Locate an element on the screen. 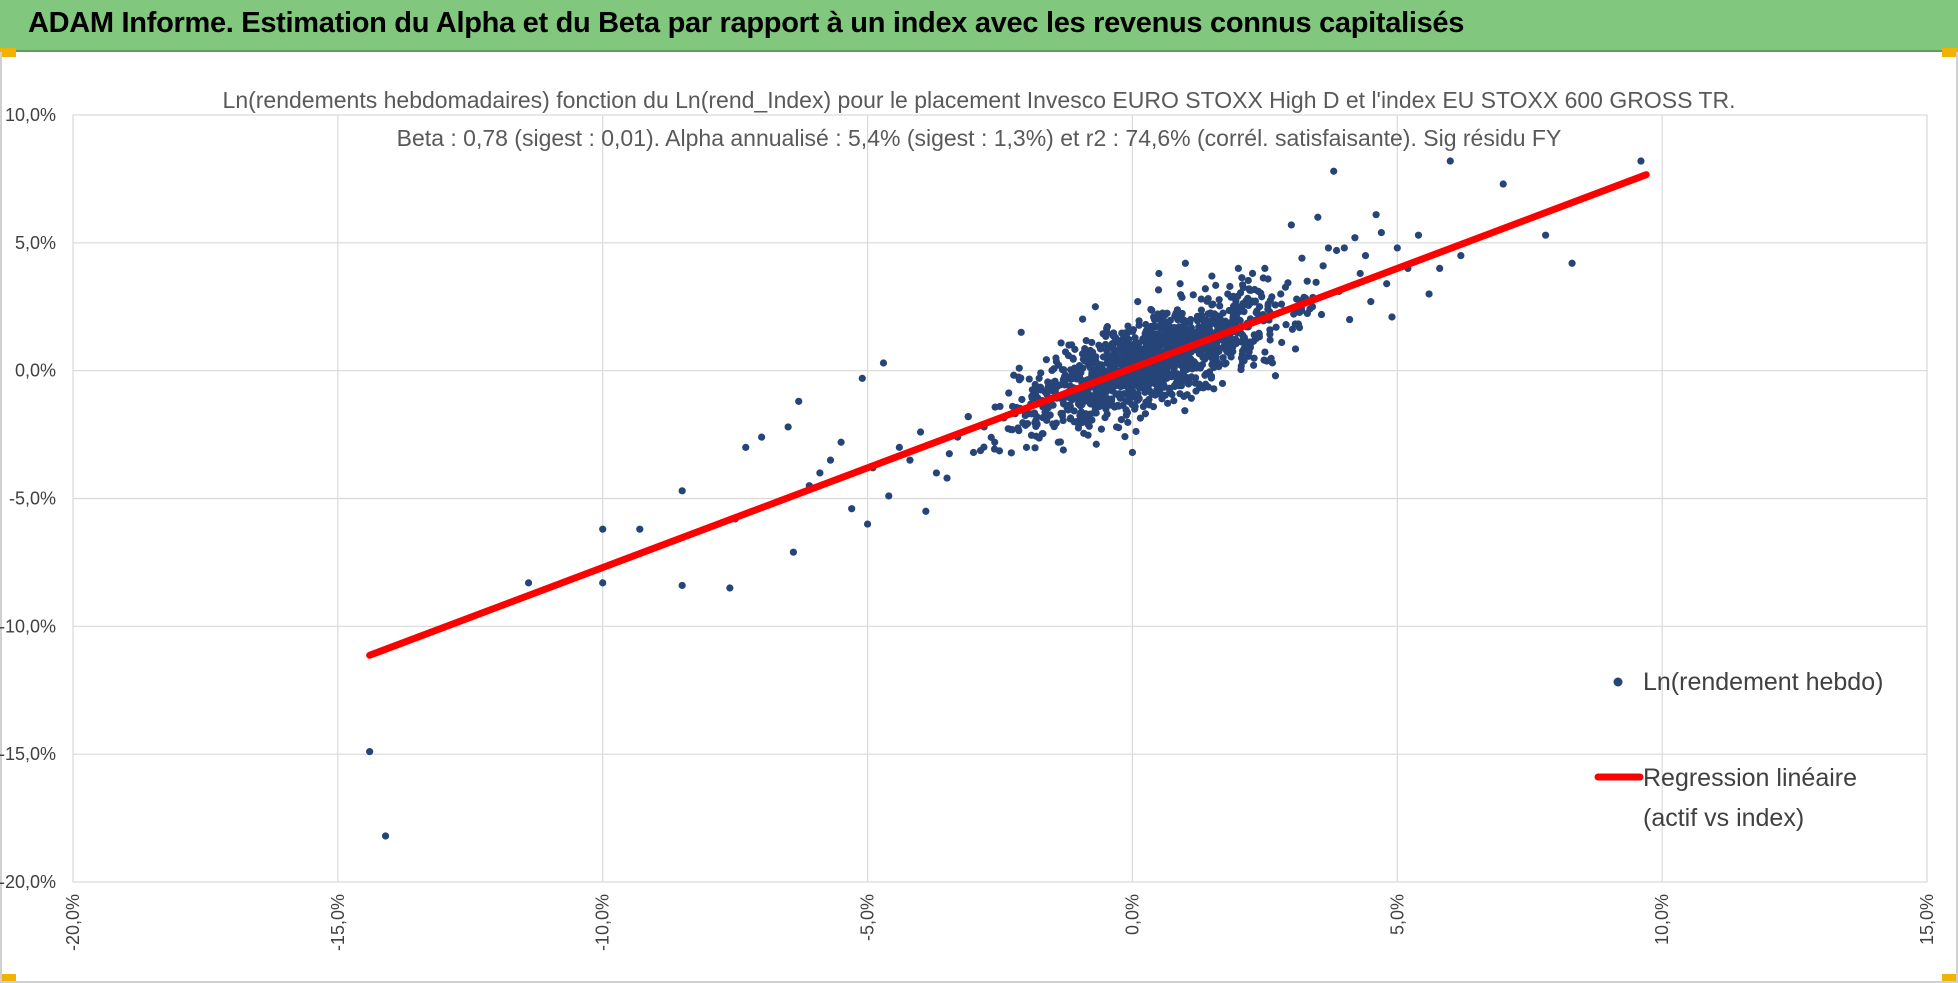  y-tick-label: -15,0% is located at coordinates (28, 754).